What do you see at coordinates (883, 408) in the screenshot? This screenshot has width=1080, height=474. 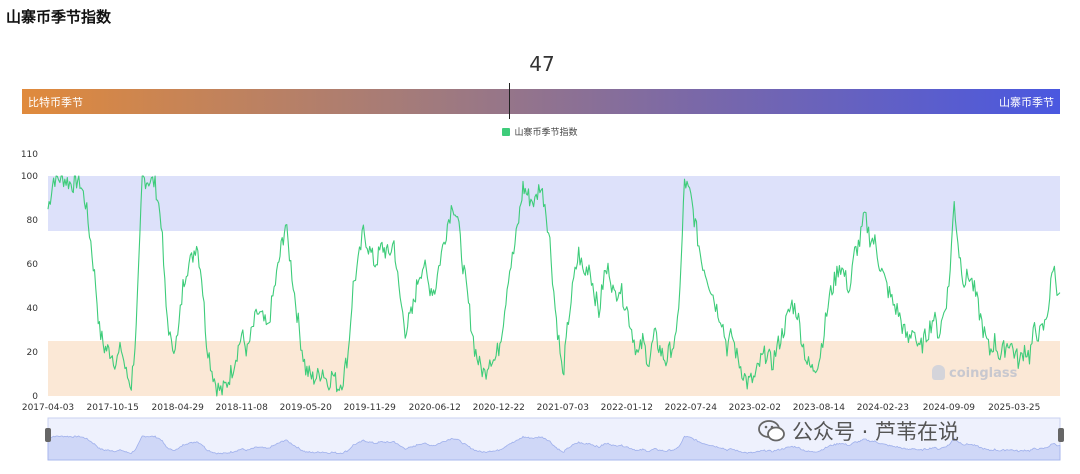 I see `x-tick-label: 2024-02-23` at bounding box center [883, 408].